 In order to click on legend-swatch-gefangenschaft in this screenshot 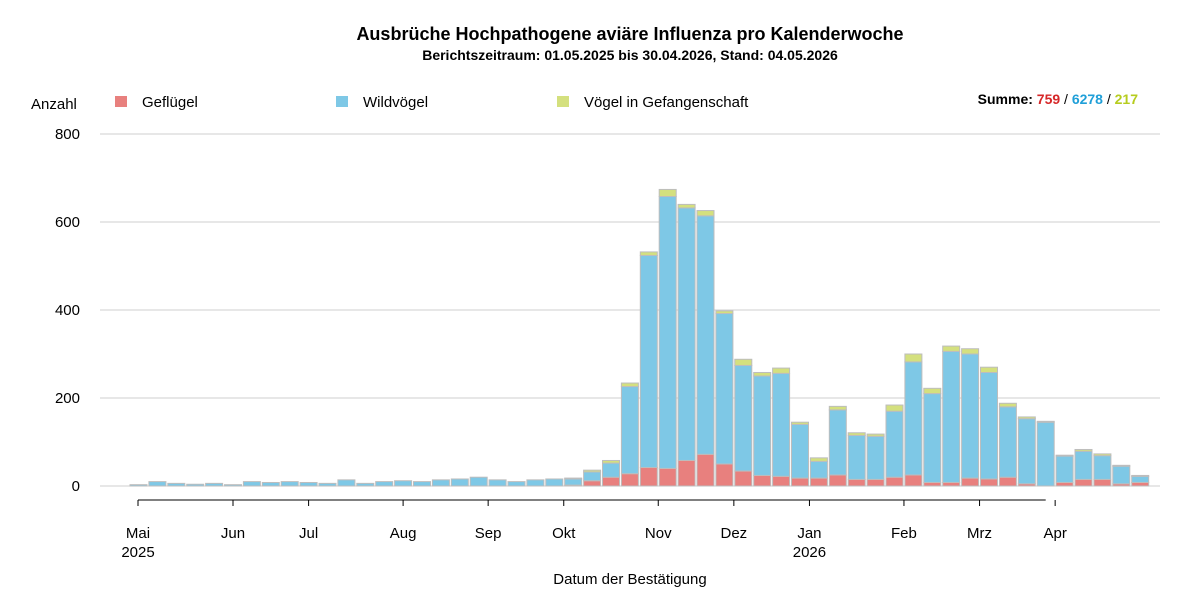, I will do `click(563, 101)`.